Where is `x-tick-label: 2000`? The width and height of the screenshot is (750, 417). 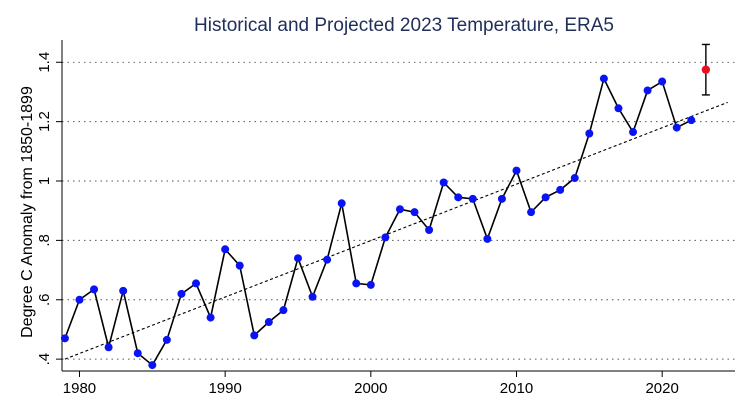 x-tick-label: 2000 is located at coordinates (370, 388).